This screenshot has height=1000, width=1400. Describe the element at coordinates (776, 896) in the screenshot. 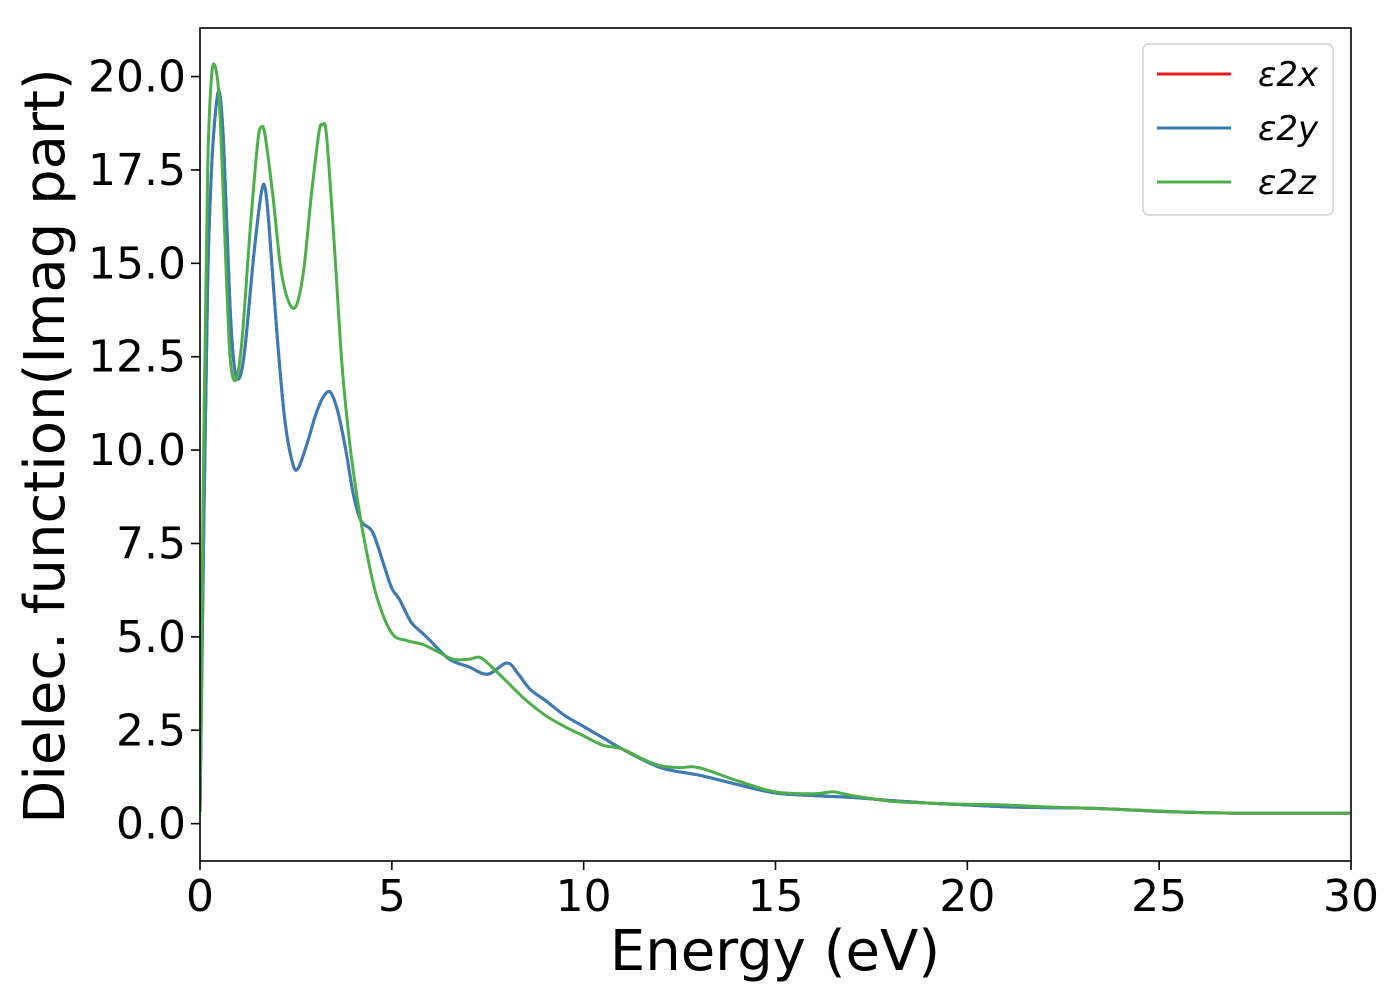

I see `x-tick-label: 15` at that location.